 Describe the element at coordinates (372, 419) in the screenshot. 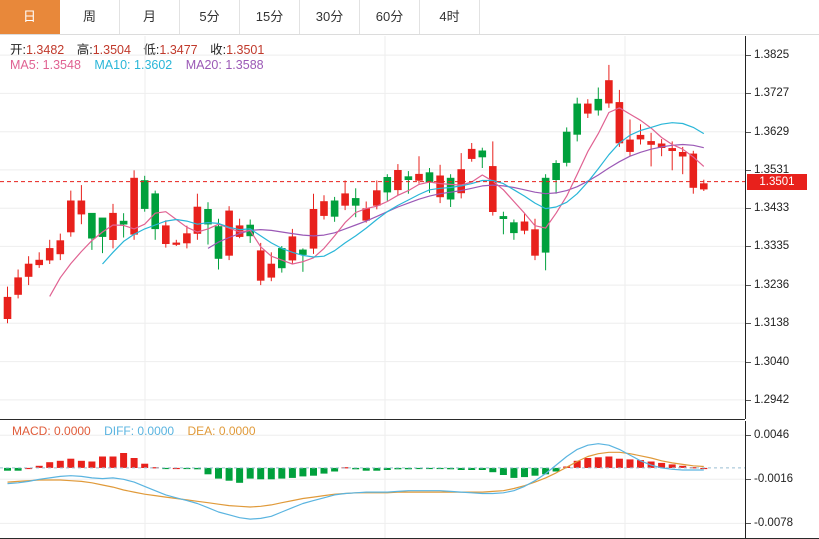

I see `pane-divider` at that location.